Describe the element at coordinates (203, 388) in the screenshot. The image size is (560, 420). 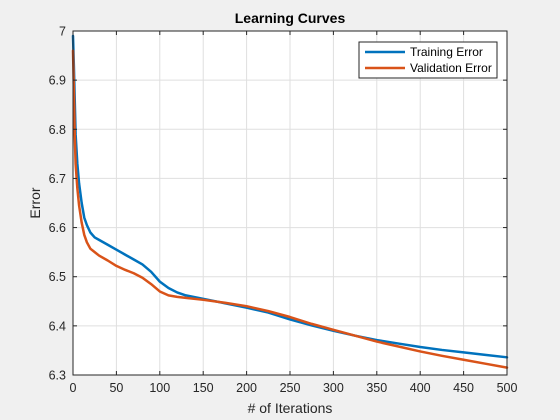
I see `x-tick-label: 150` at that location.